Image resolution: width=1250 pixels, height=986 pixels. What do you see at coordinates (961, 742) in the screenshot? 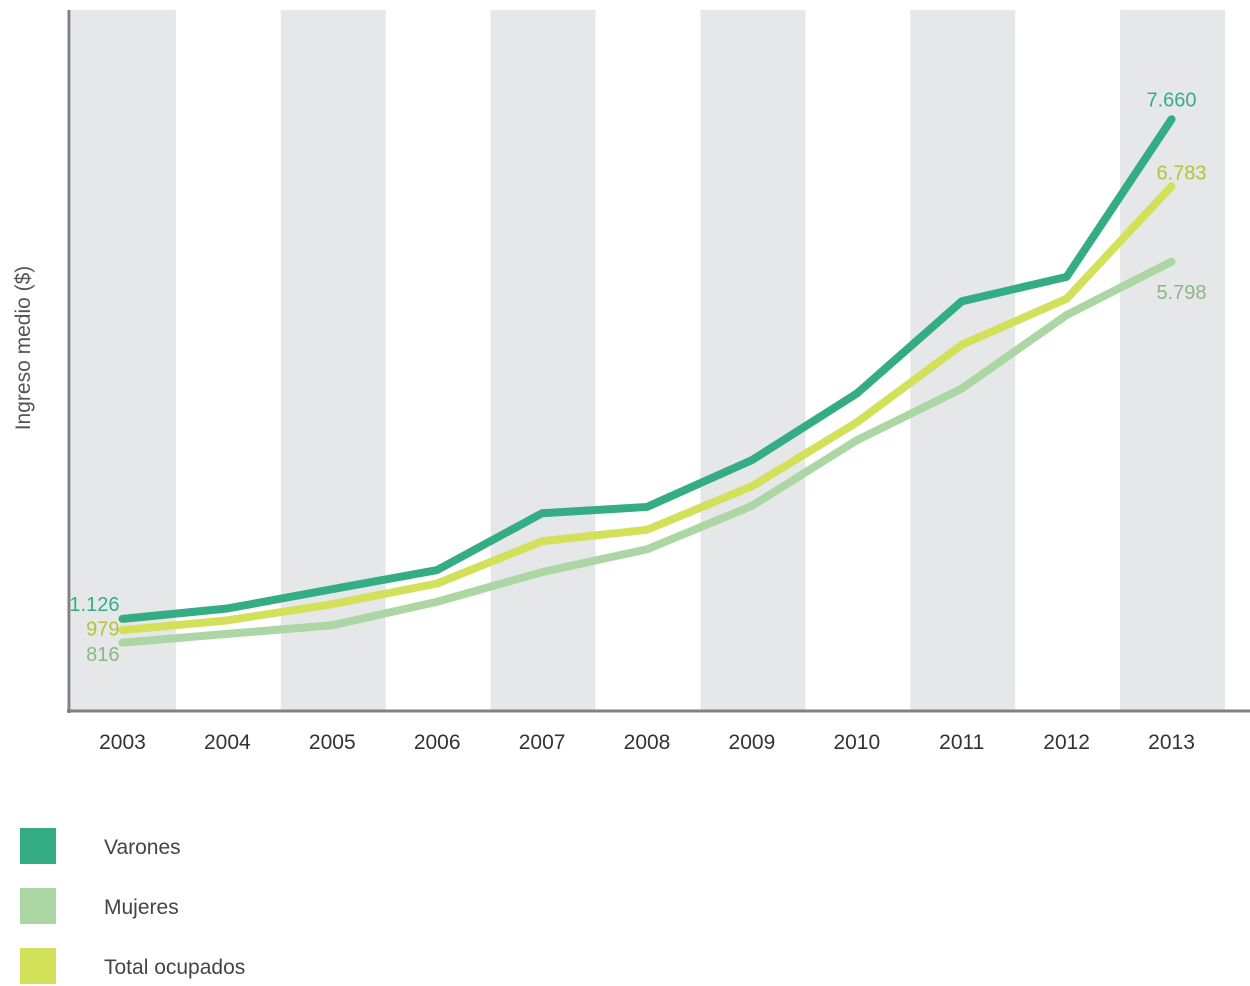
I see `x-tick-label-2011: 2011` at bounding box center [961, 742].